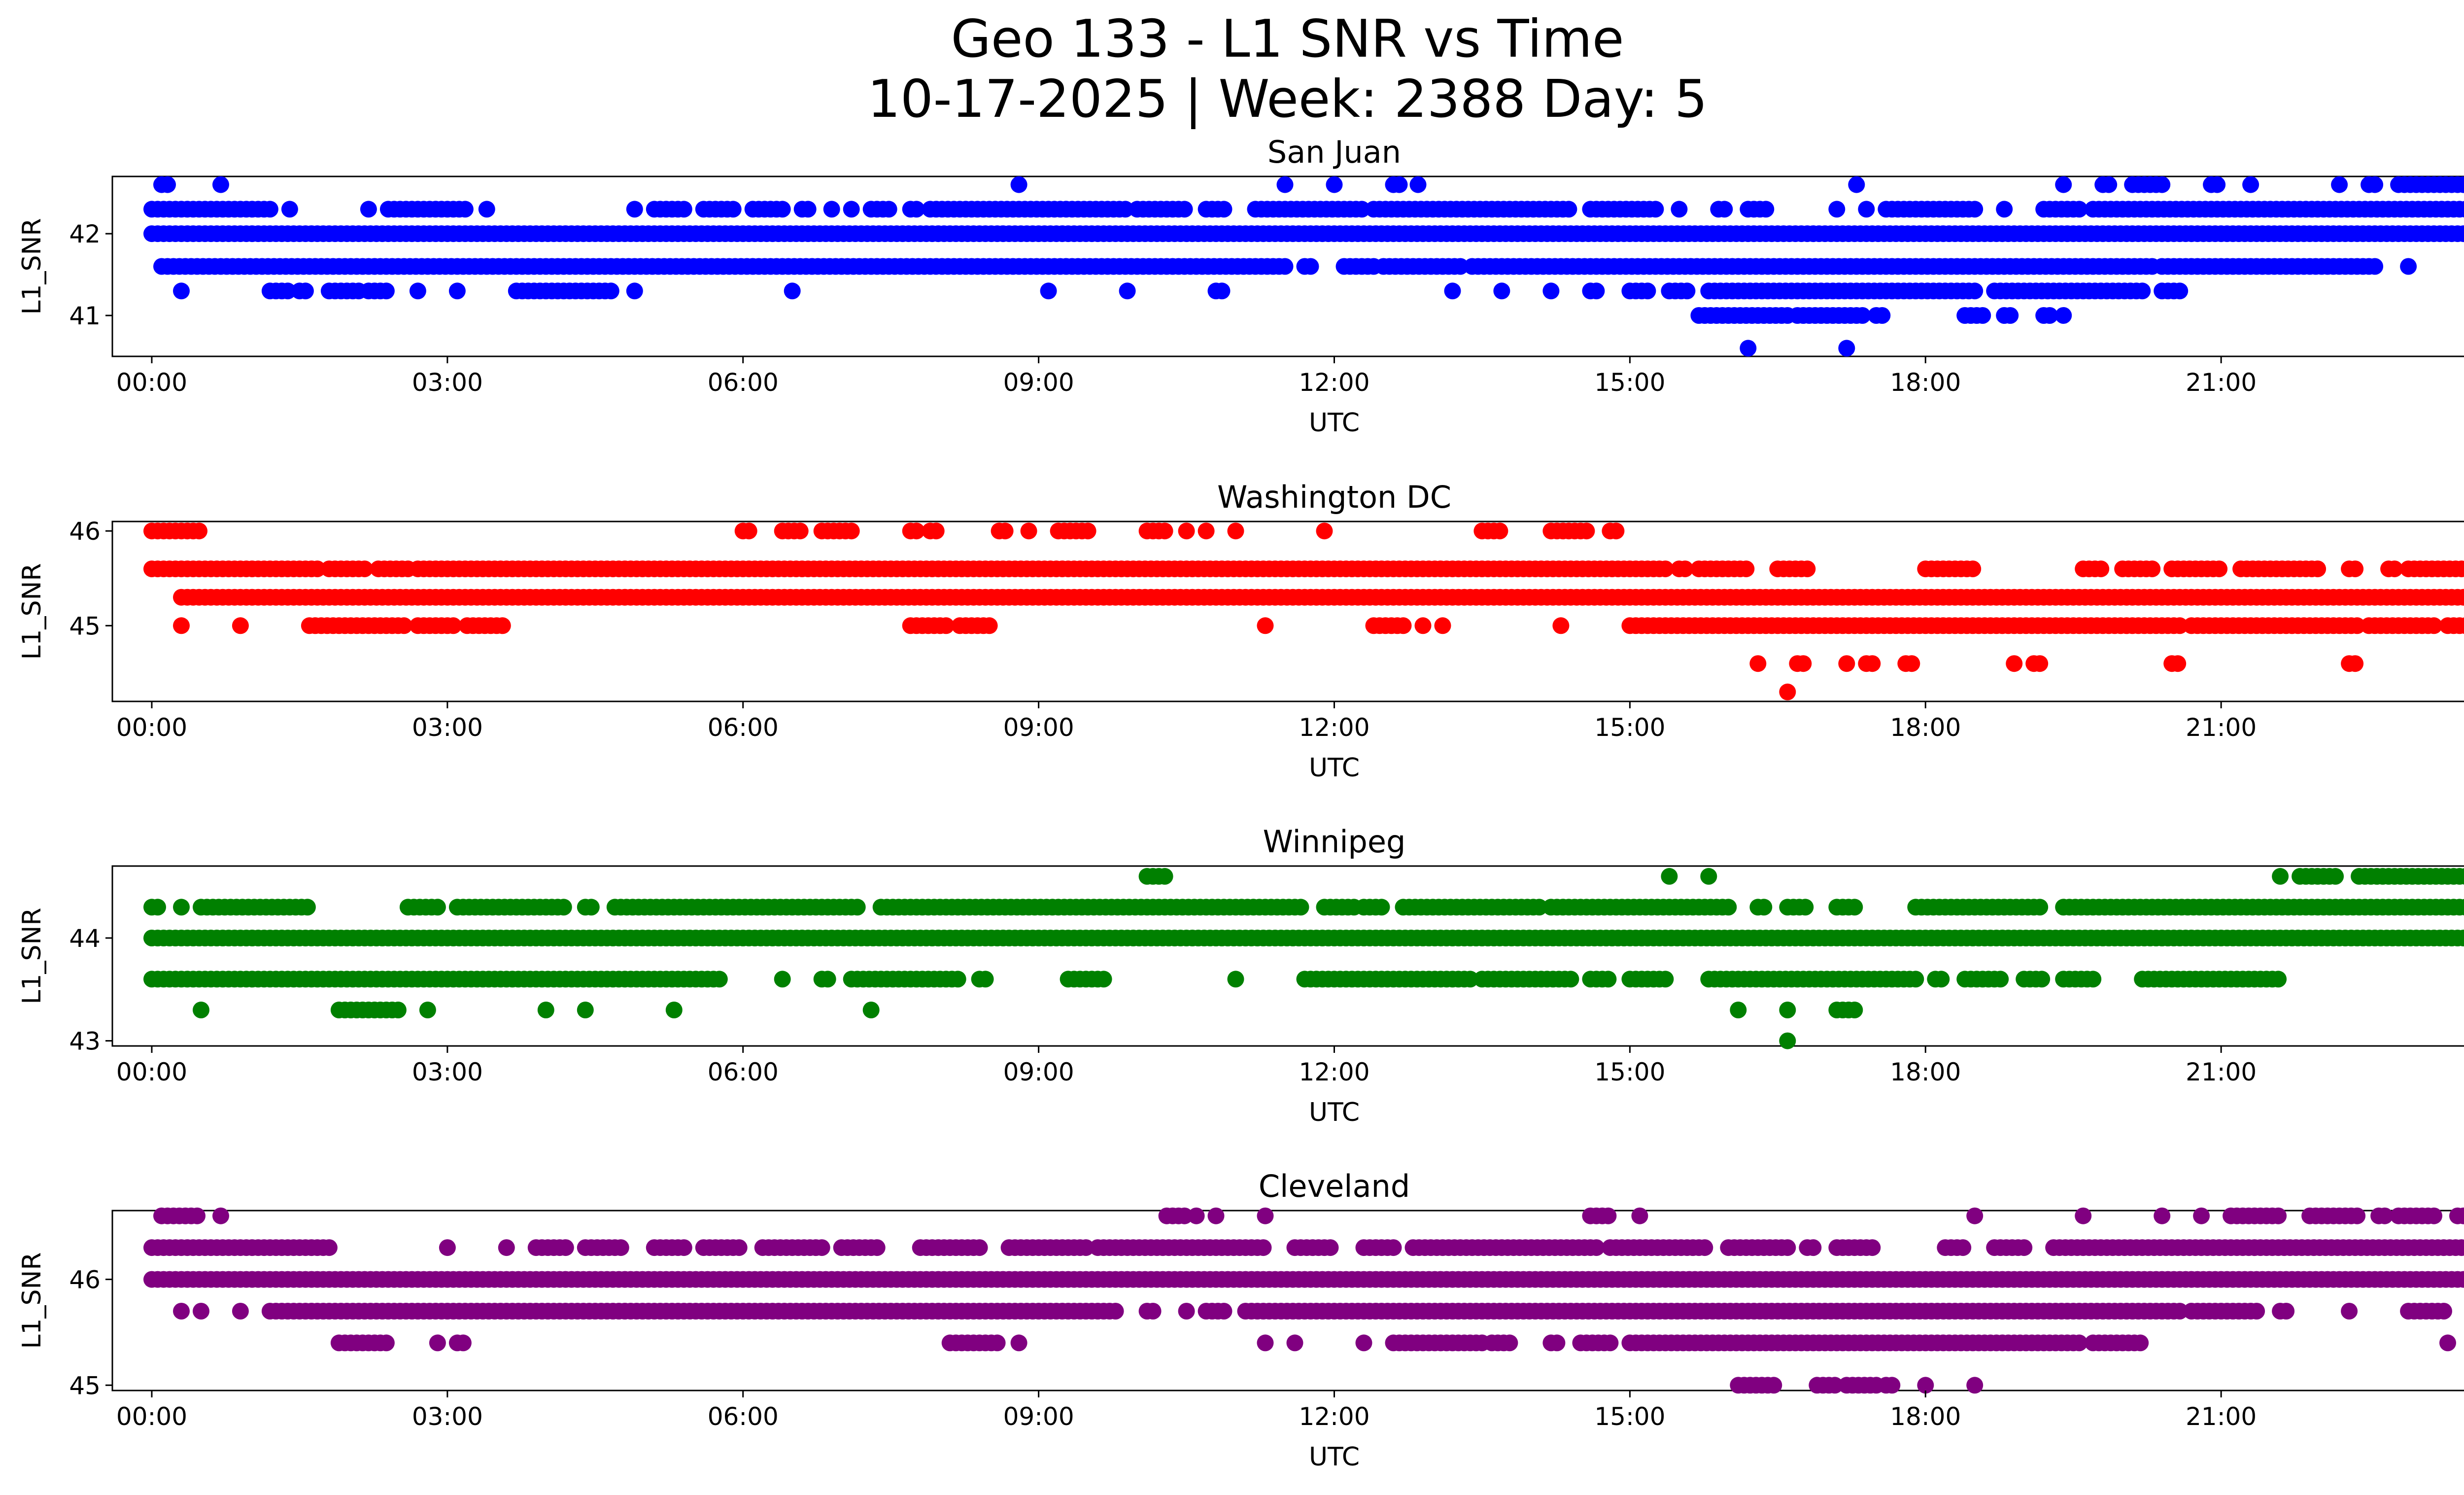  I want to click on figure-title-line-2: 10-17-2025 | Week: 2388 Day: 5, so click(1287, 99).